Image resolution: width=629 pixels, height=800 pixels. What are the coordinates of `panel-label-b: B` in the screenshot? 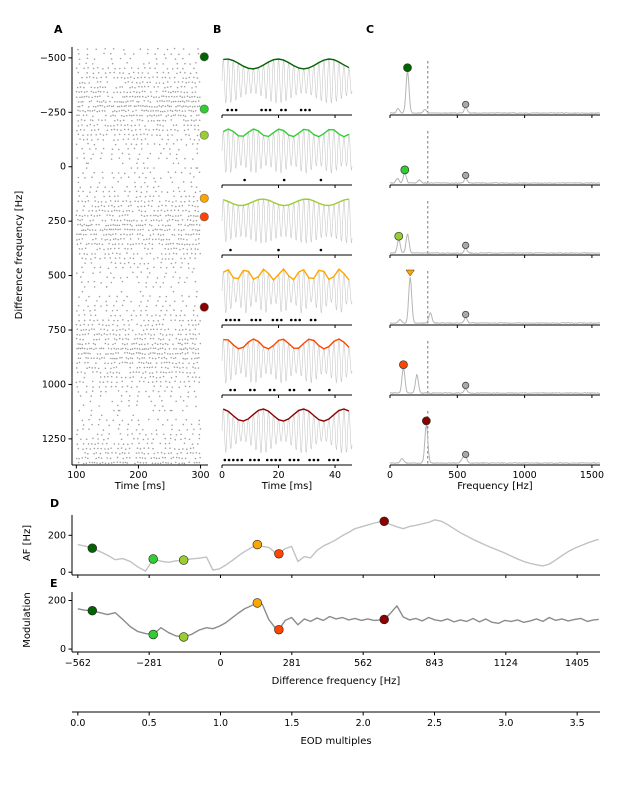 It's located at (217, 29).